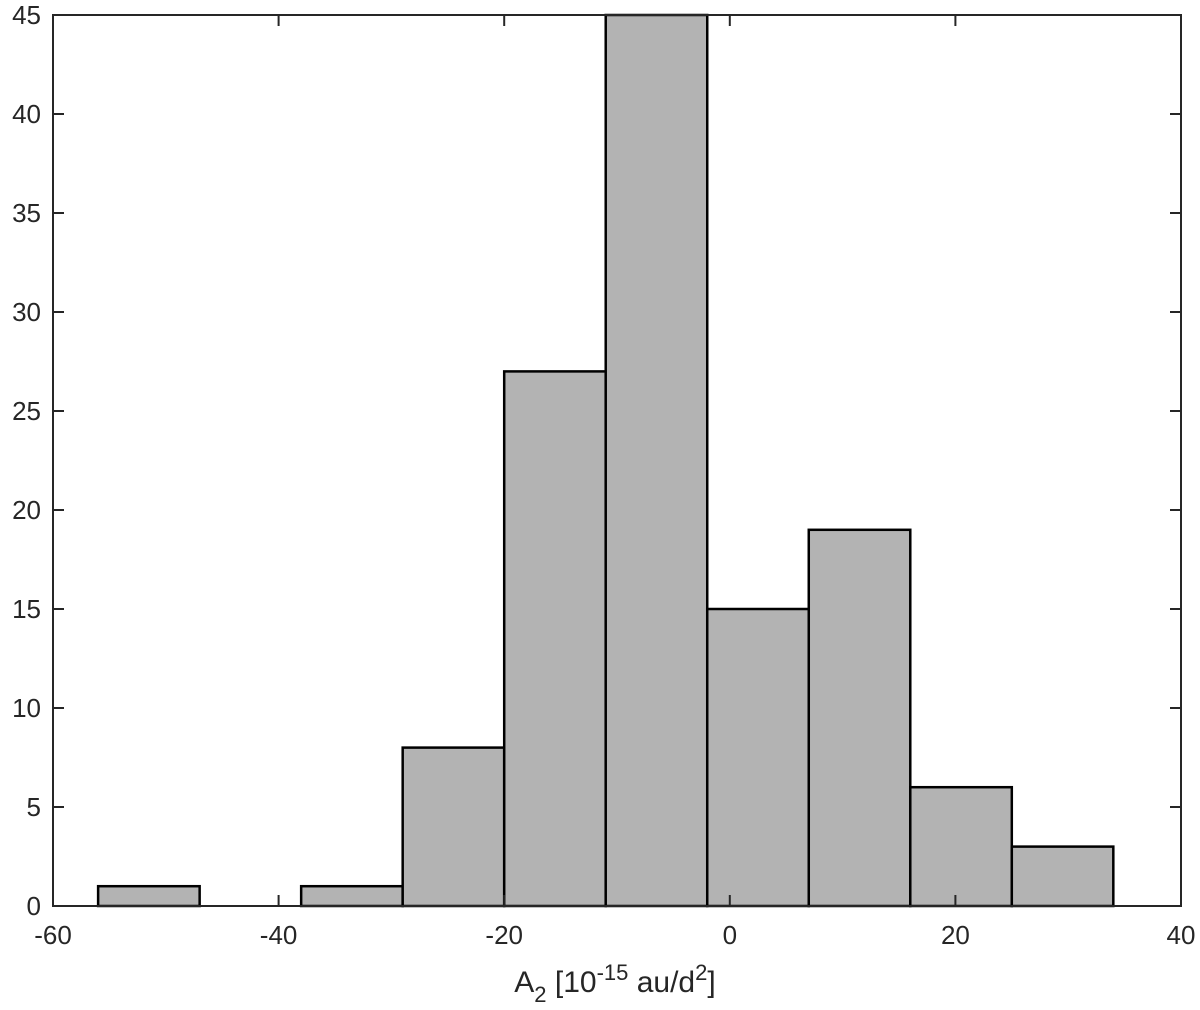 The image size is (1200, 1010). I want to click on y-tick-label: 0, so click(34, 906).